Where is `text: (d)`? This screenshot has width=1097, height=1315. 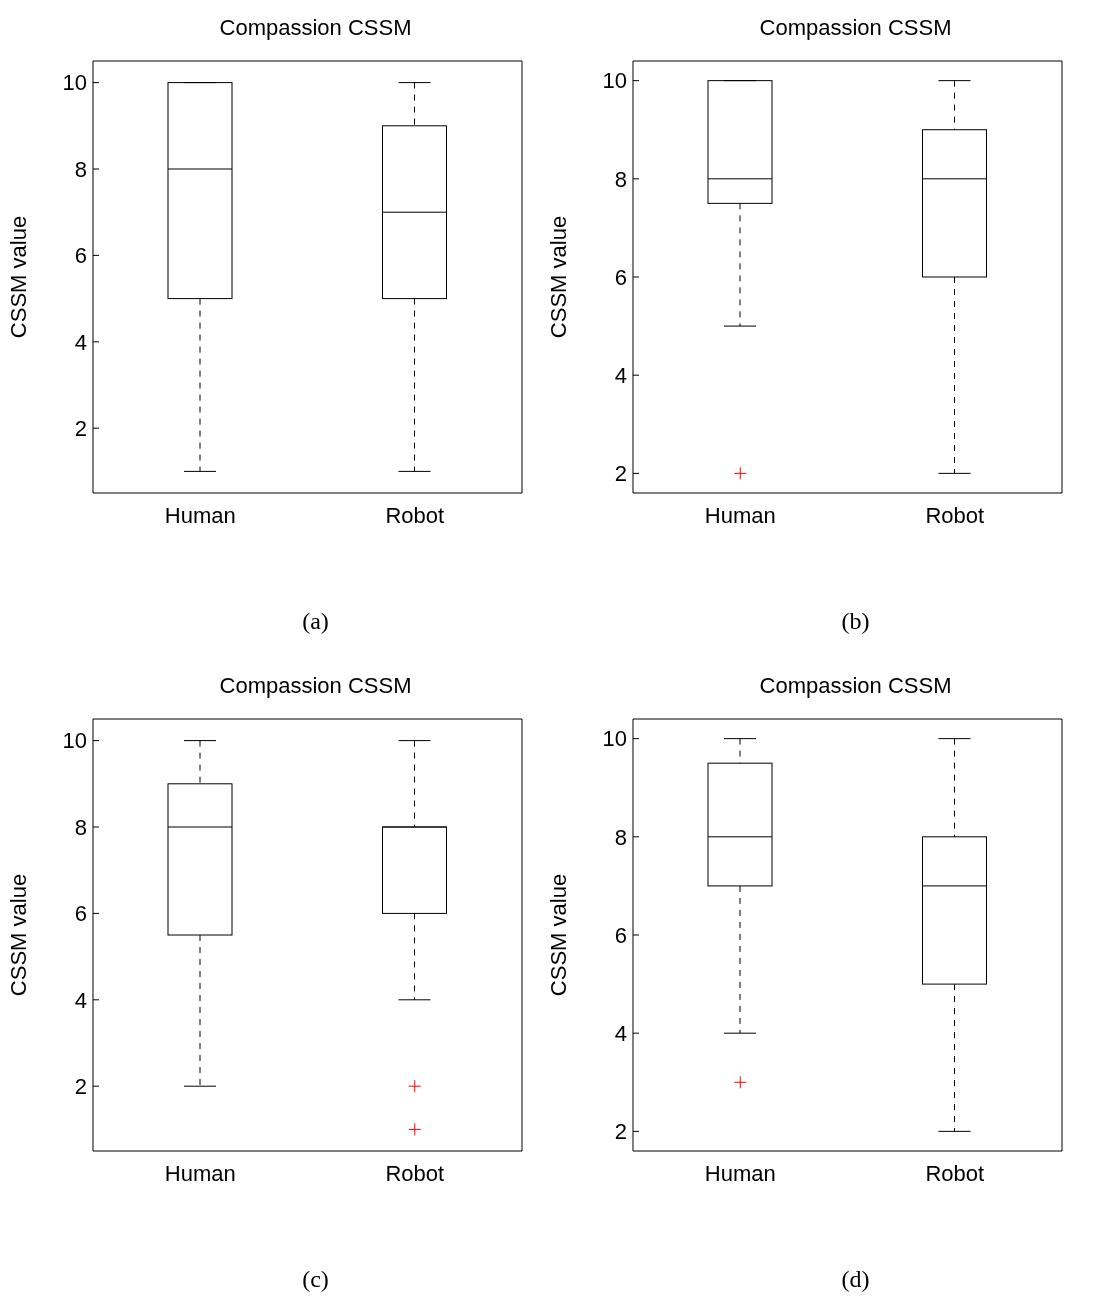
text: (d) is located at coordinates (855, 1279).